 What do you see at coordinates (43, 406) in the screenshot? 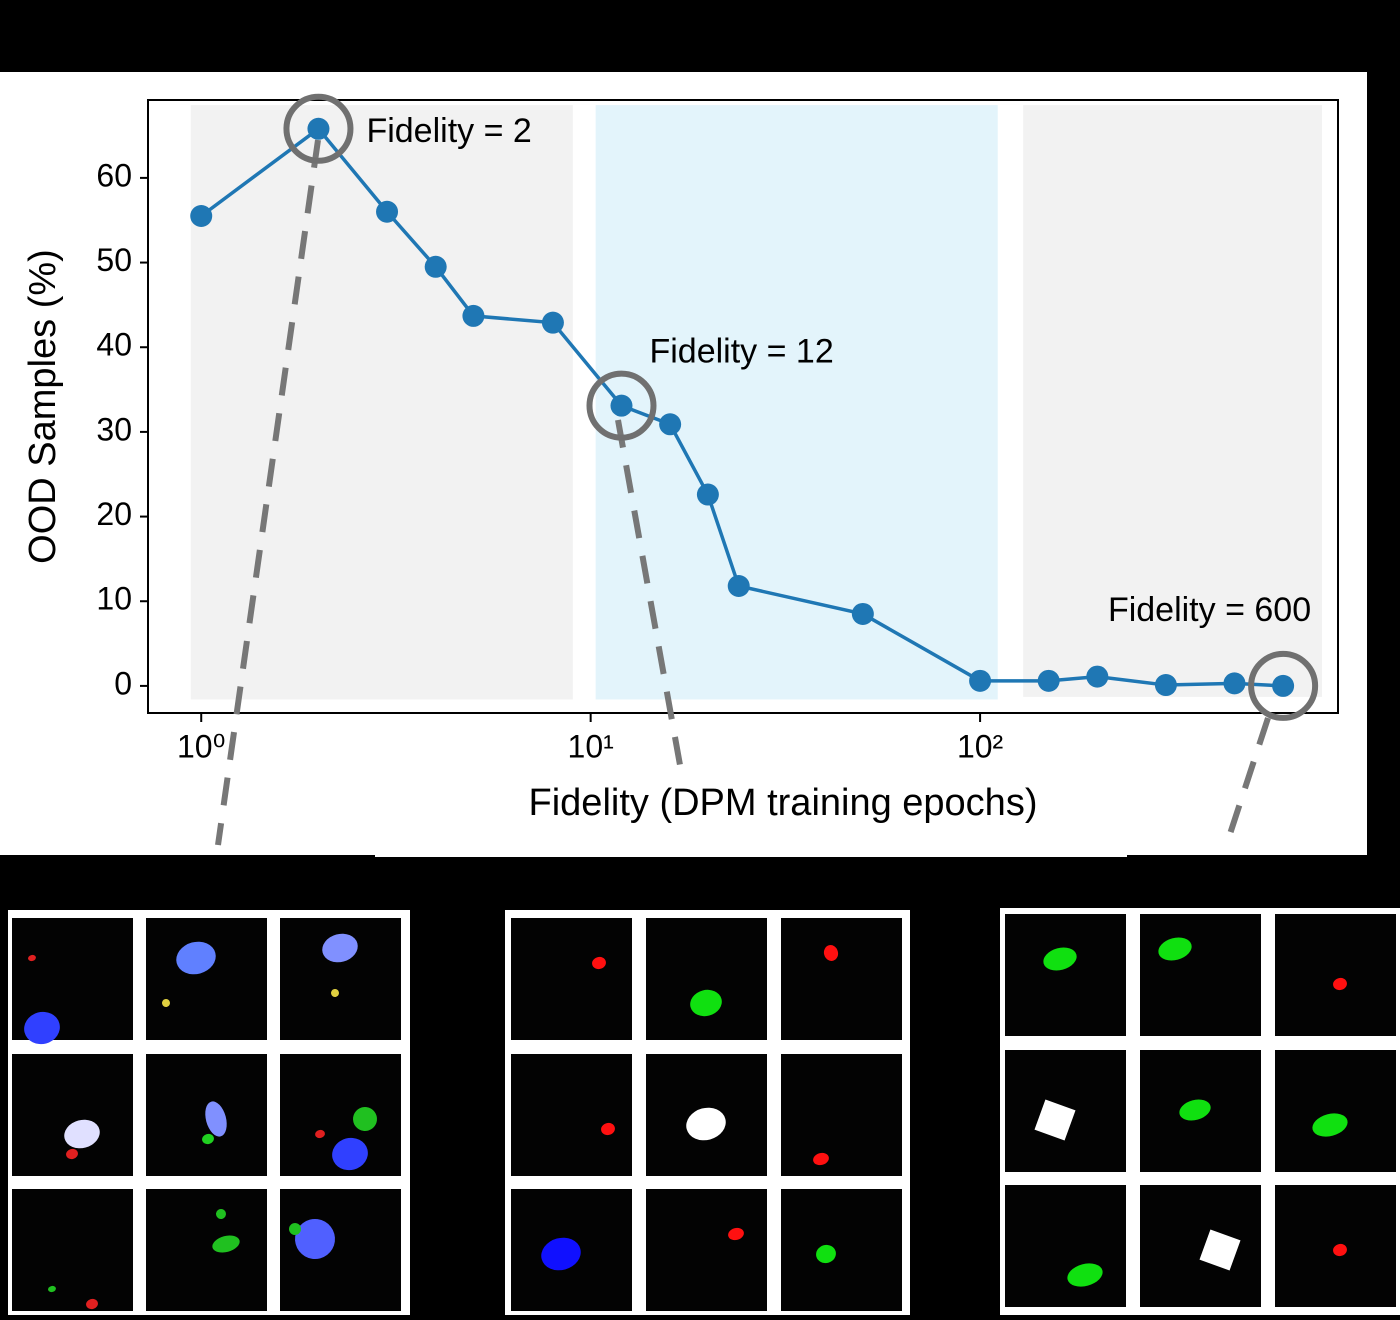
I see `y-axis-label: OOD Samples (%)` at bounding box center [43, 406].